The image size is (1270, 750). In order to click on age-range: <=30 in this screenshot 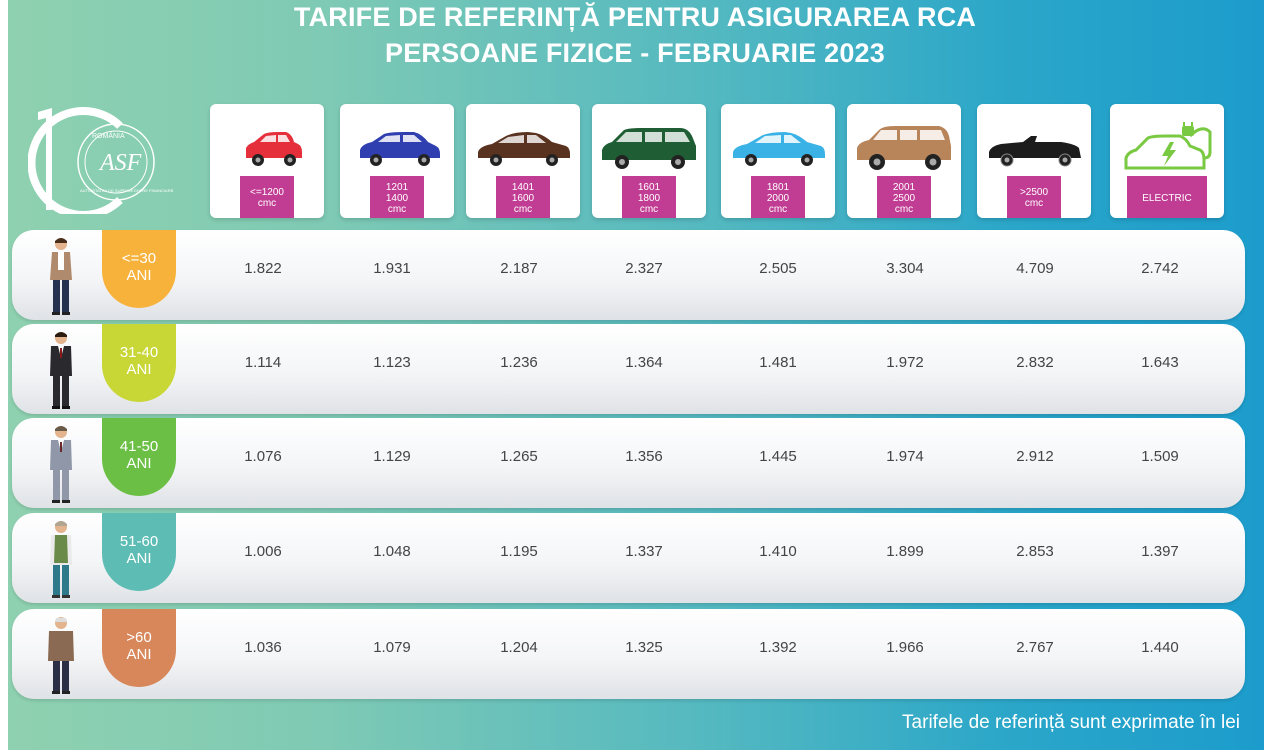, I will do `click(139, 258)`.